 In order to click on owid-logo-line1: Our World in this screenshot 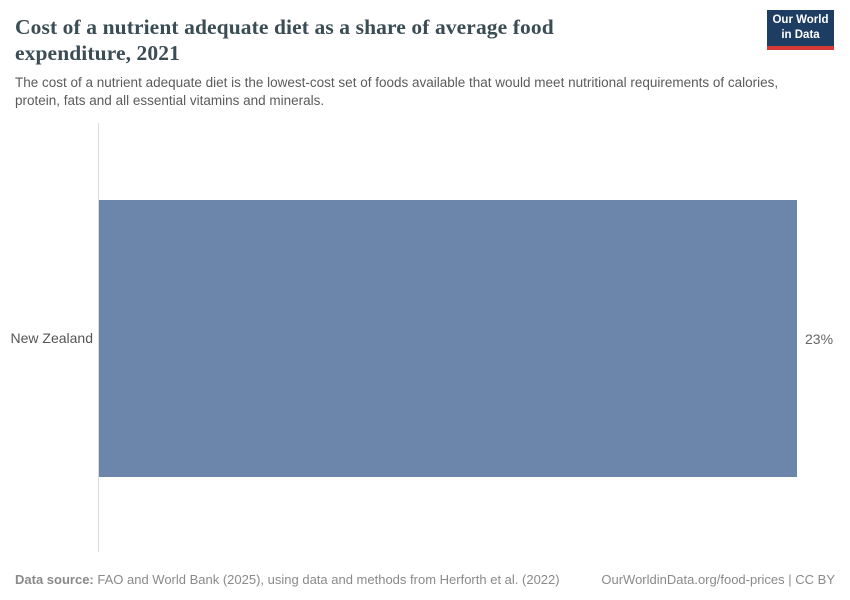, I will do `click(800, 20)`.